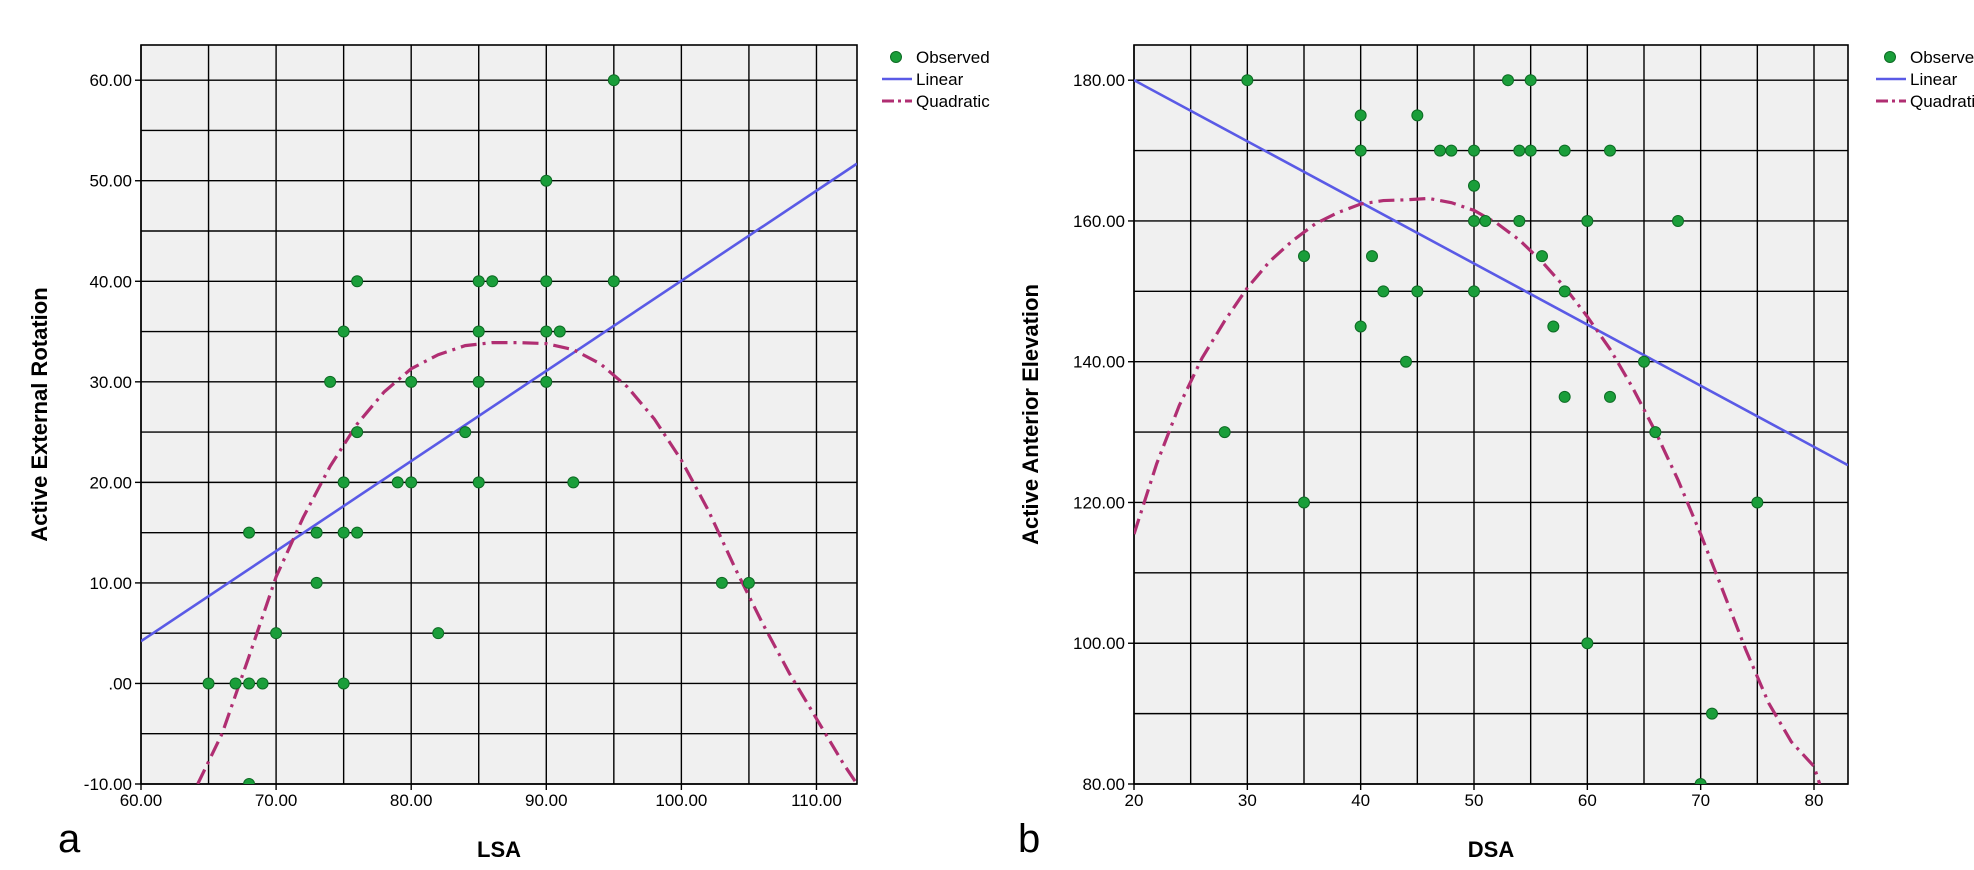 This screenshot has width=1974, height=870. Describe the element at coordinates (1474, 800) in the screenshot. I see `x-tick-label: 50` at that location.